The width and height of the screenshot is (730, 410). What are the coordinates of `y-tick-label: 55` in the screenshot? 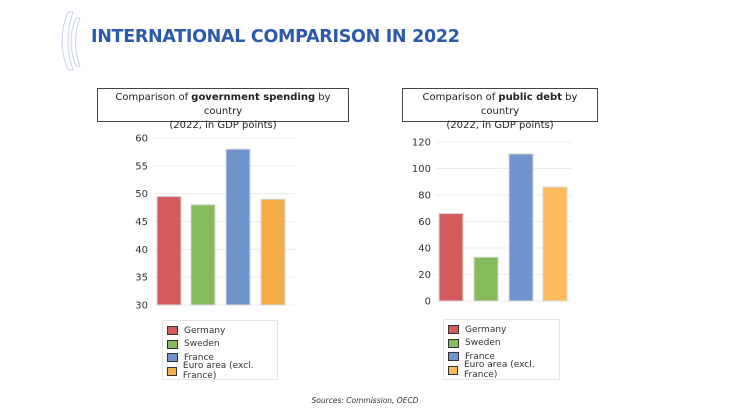 It's located at (141, 166).